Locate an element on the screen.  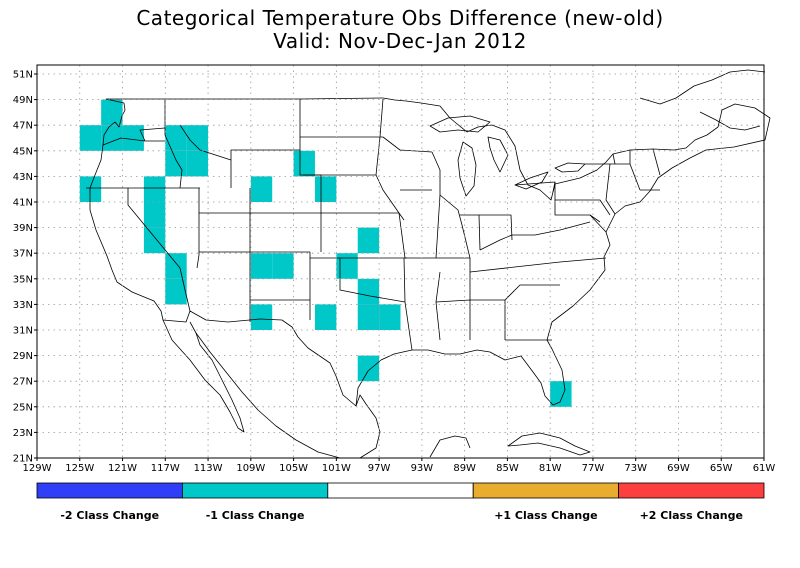
legend-colorbar is located at coordinates (400, 490).